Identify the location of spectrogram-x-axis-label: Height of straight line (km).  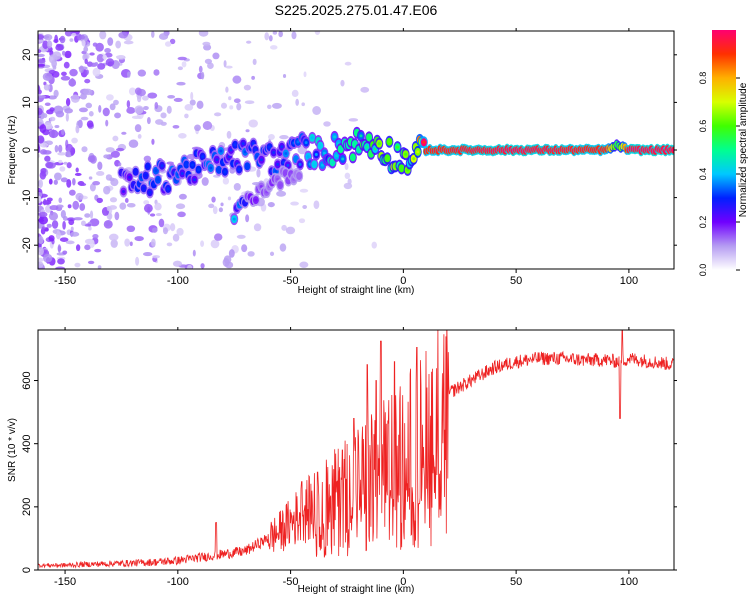
(356, 290).